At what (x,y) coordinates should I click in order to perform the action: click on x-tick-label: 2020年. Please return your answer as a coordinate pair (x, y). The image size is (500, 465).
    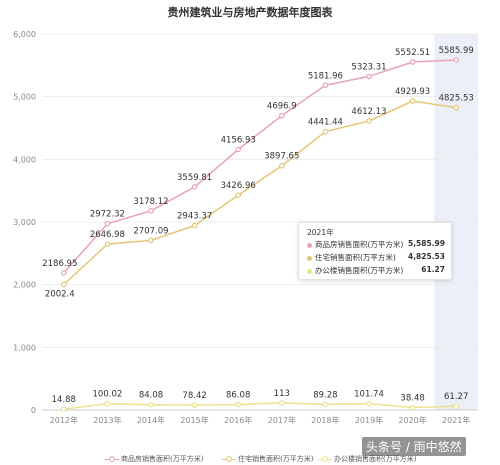
    Looking at the image, I should click on (412, 420).